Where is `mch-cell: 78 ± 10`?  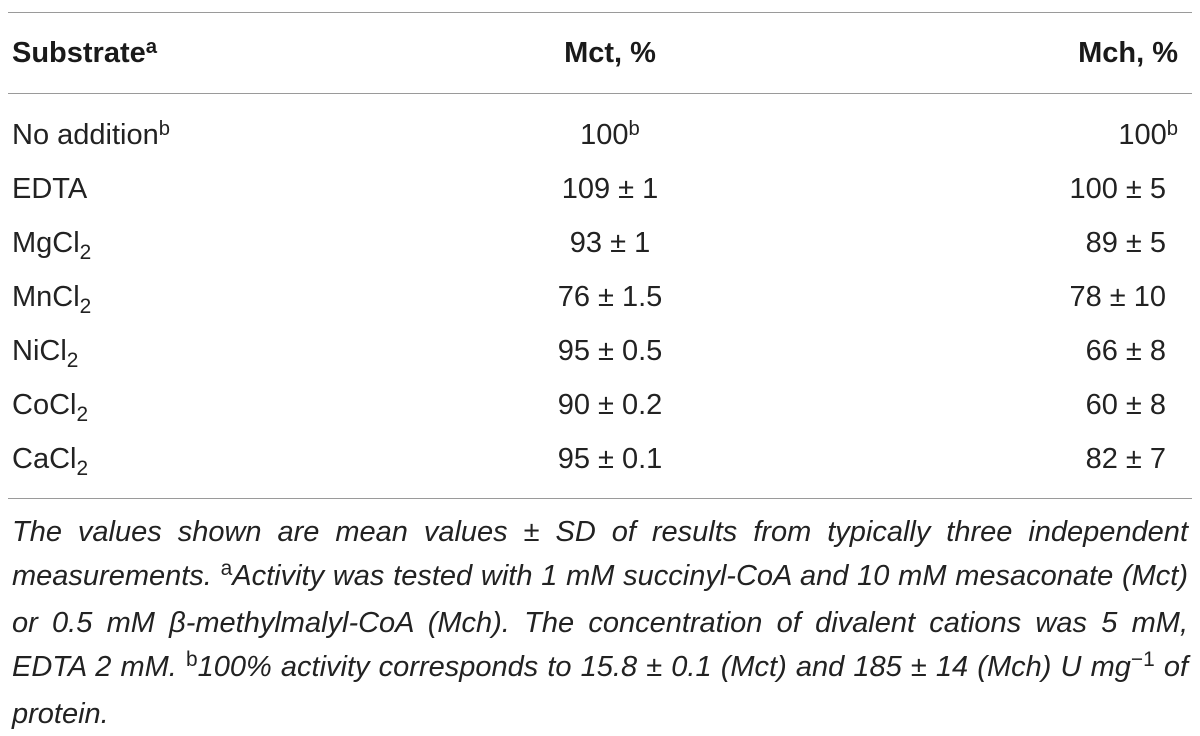 mch-cell: 78 ± 10 is located at coordinates (1117, 297).